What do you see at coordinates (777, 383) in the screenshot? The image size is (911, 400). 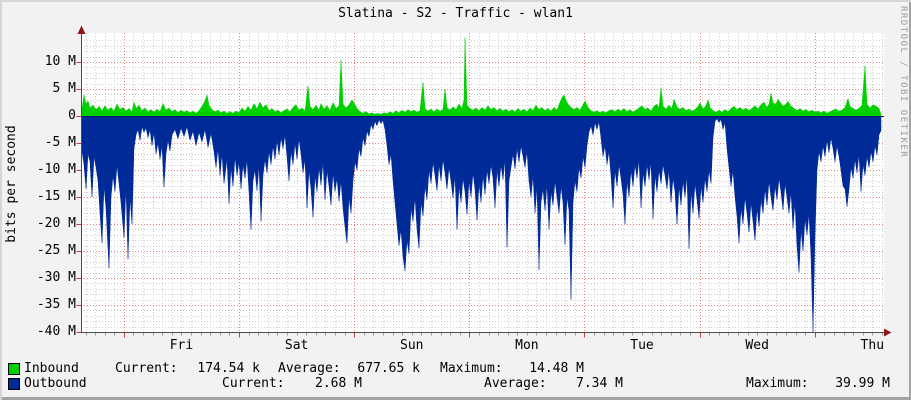 I see `legend-outbound-maximum-label: Maximum:` at bounding box center [777, 383].